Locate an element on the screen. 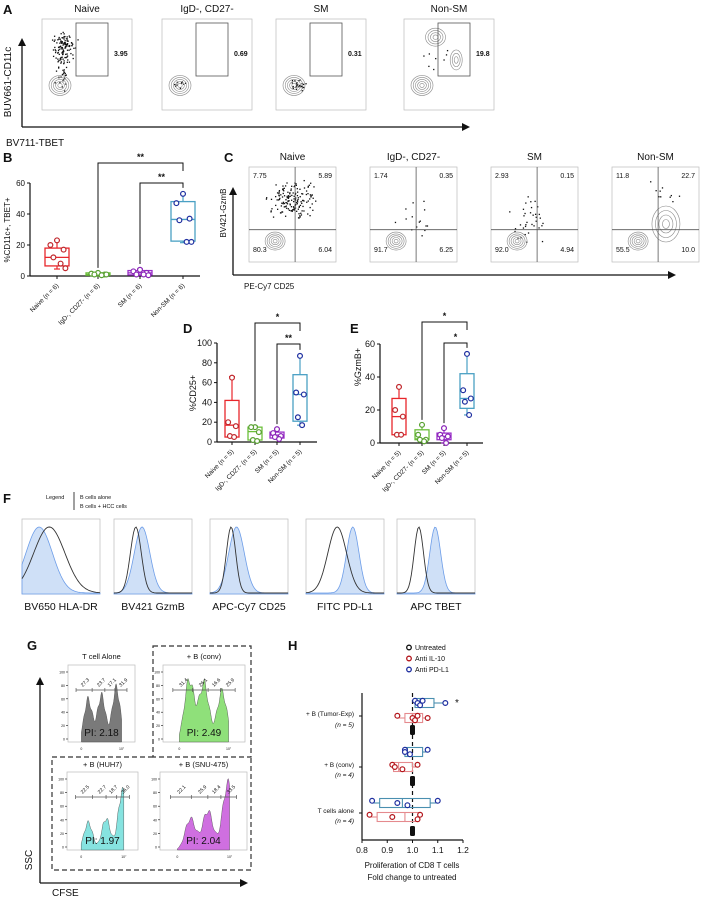 This screenshot has height=900, width=713. quadrant-value-lower-left: 80.3 is located at coordinates (260, 250).